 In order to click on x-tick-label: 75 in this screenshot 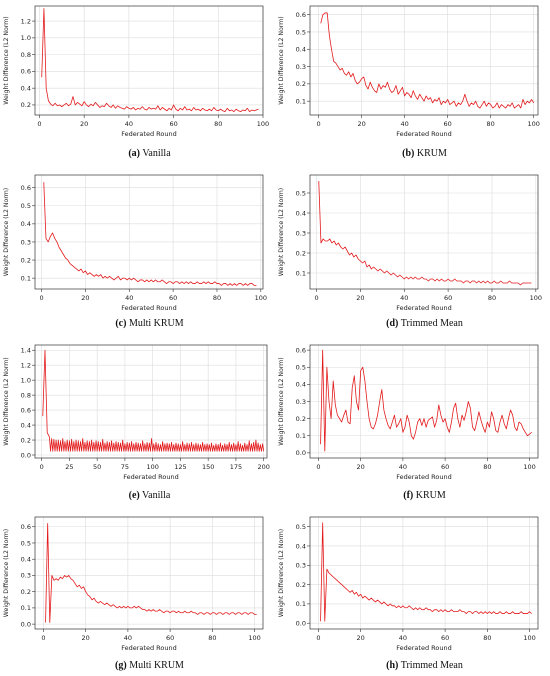, I will do `click(125, 467)`.